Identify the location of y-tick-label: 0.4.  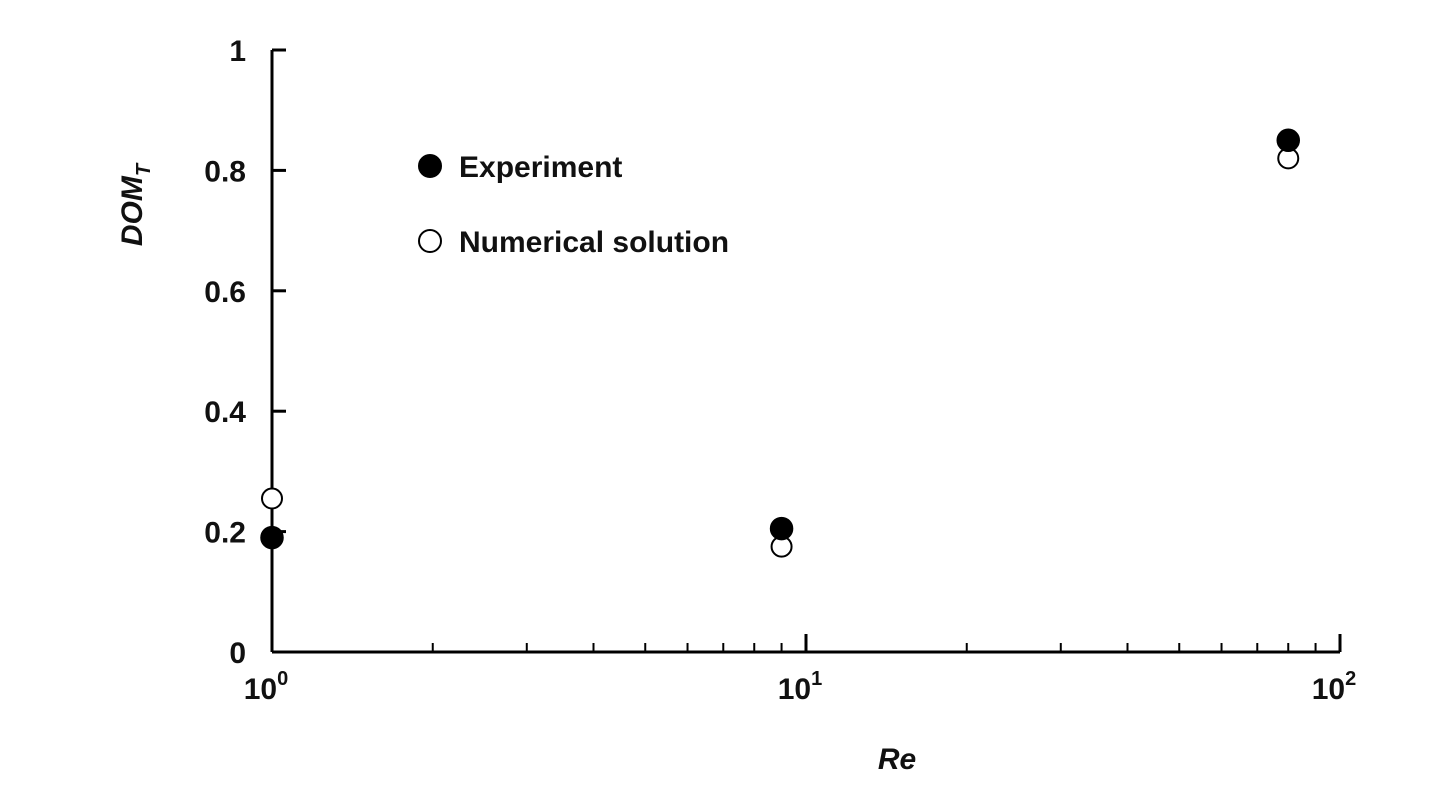
(225, 412).